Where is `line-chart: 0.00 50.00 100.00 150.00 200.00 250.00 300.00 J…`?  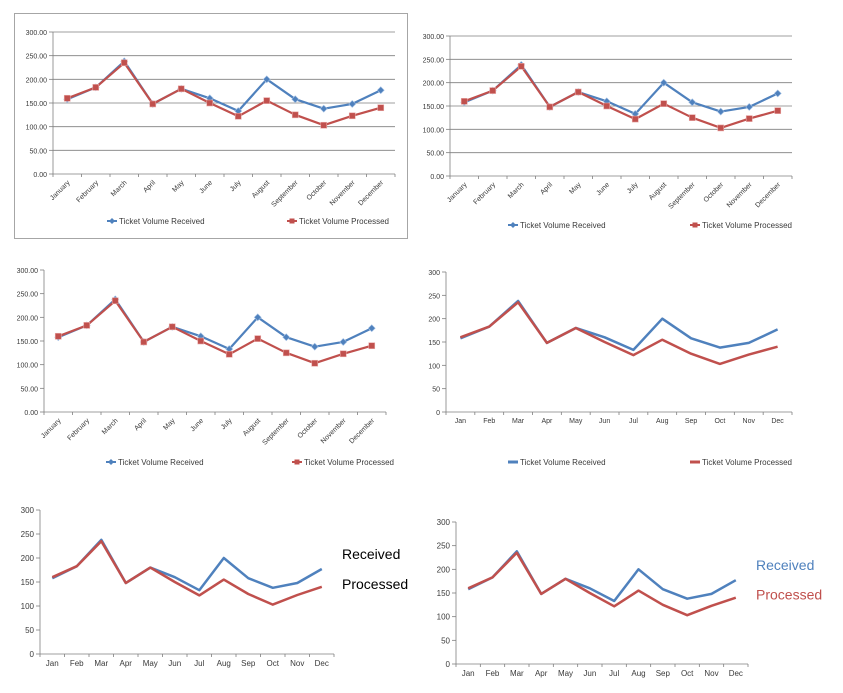
line-chart: 0.00 50.00 100.00 150.00 200.00 250.00 300.00 J… is located at coordinates (608, 132).